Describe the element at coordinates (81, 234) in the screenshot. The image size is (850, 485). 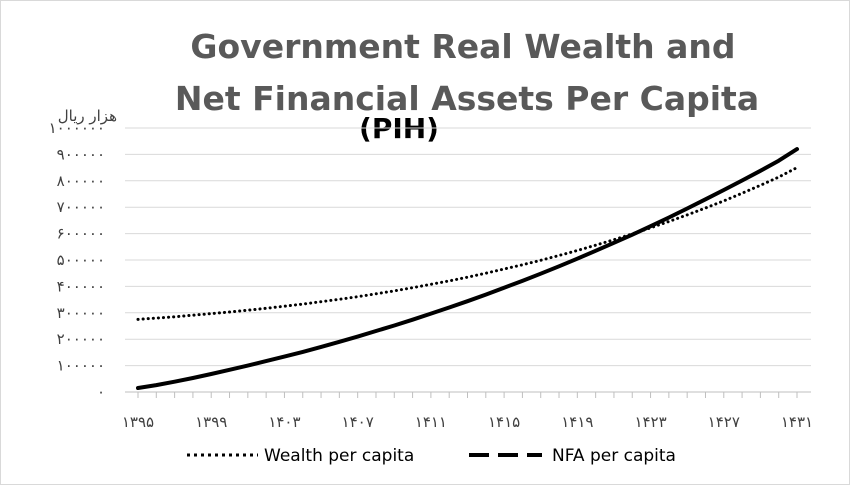
I see `y-tick-label: ۶۰۰۰۰۰` at that location.